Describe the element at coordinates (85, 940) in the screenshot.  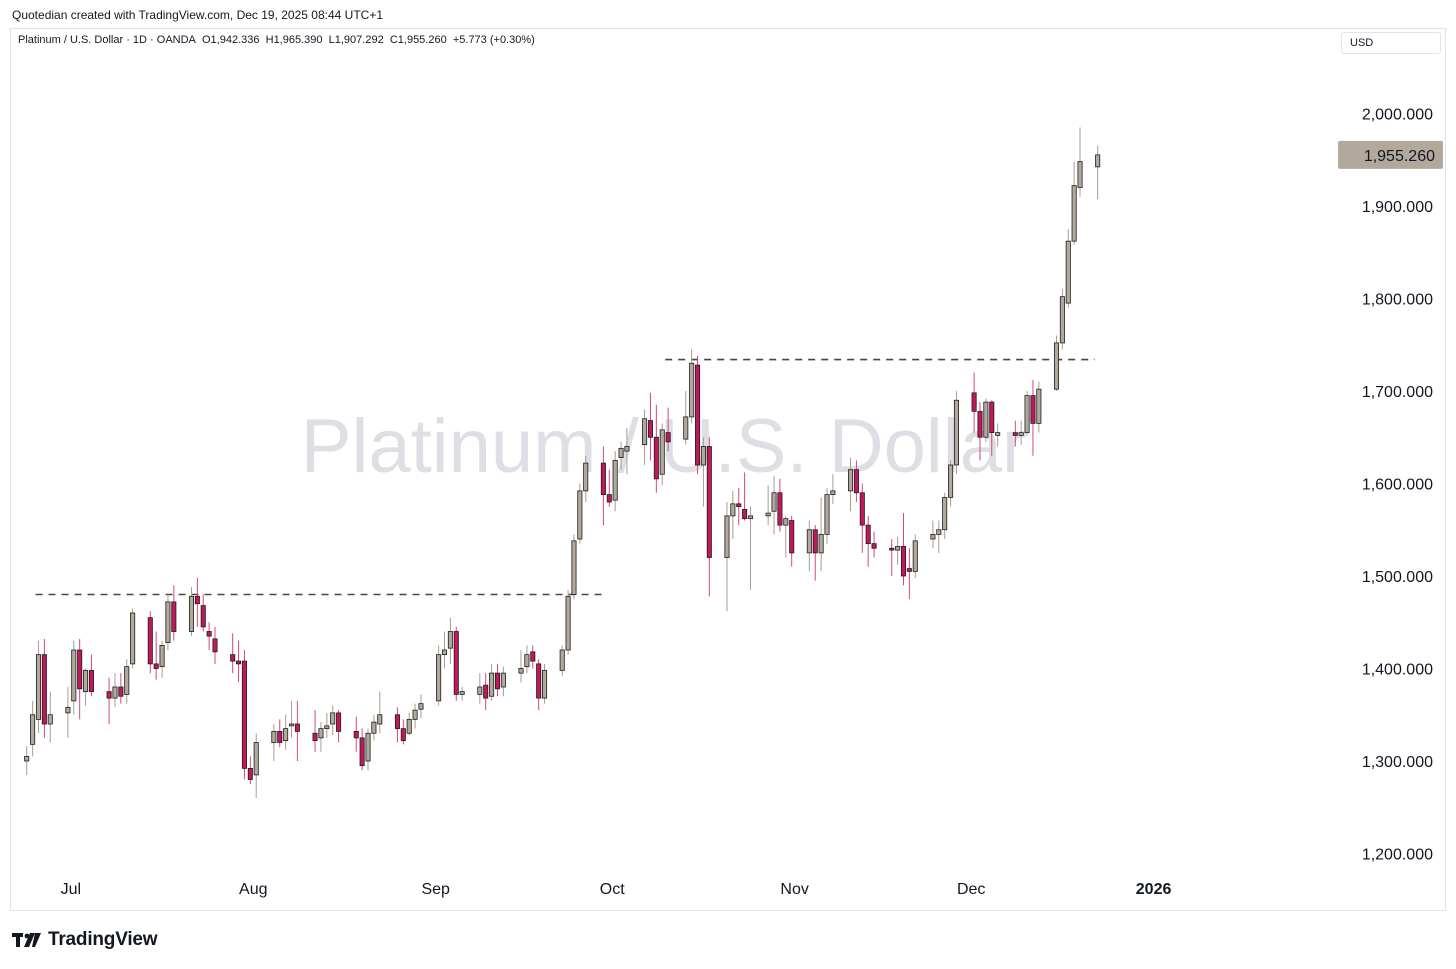
I see `tradingview-brand: TradingView` at that location.